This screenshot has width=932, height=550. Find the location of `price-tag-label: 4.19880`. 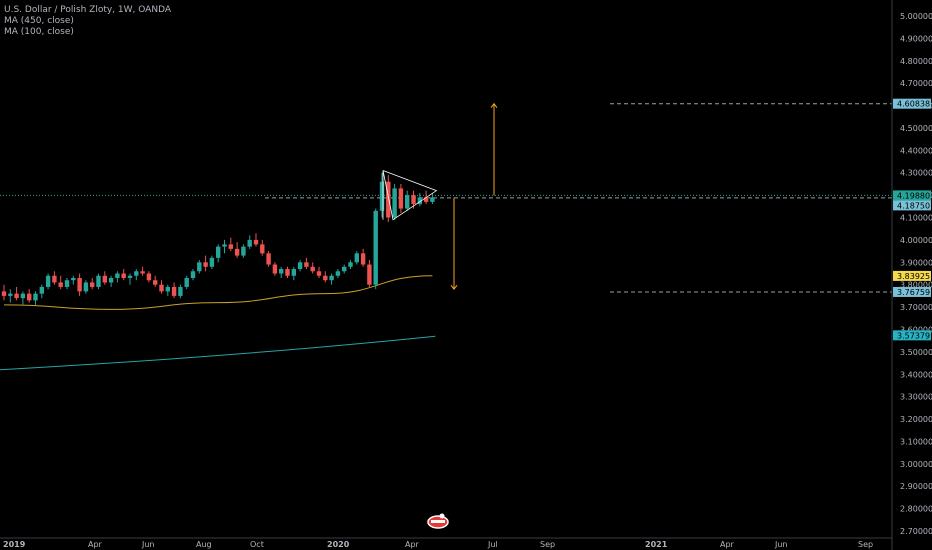

price-tag-label: 4.19880 is located at coordinates (913, 195).